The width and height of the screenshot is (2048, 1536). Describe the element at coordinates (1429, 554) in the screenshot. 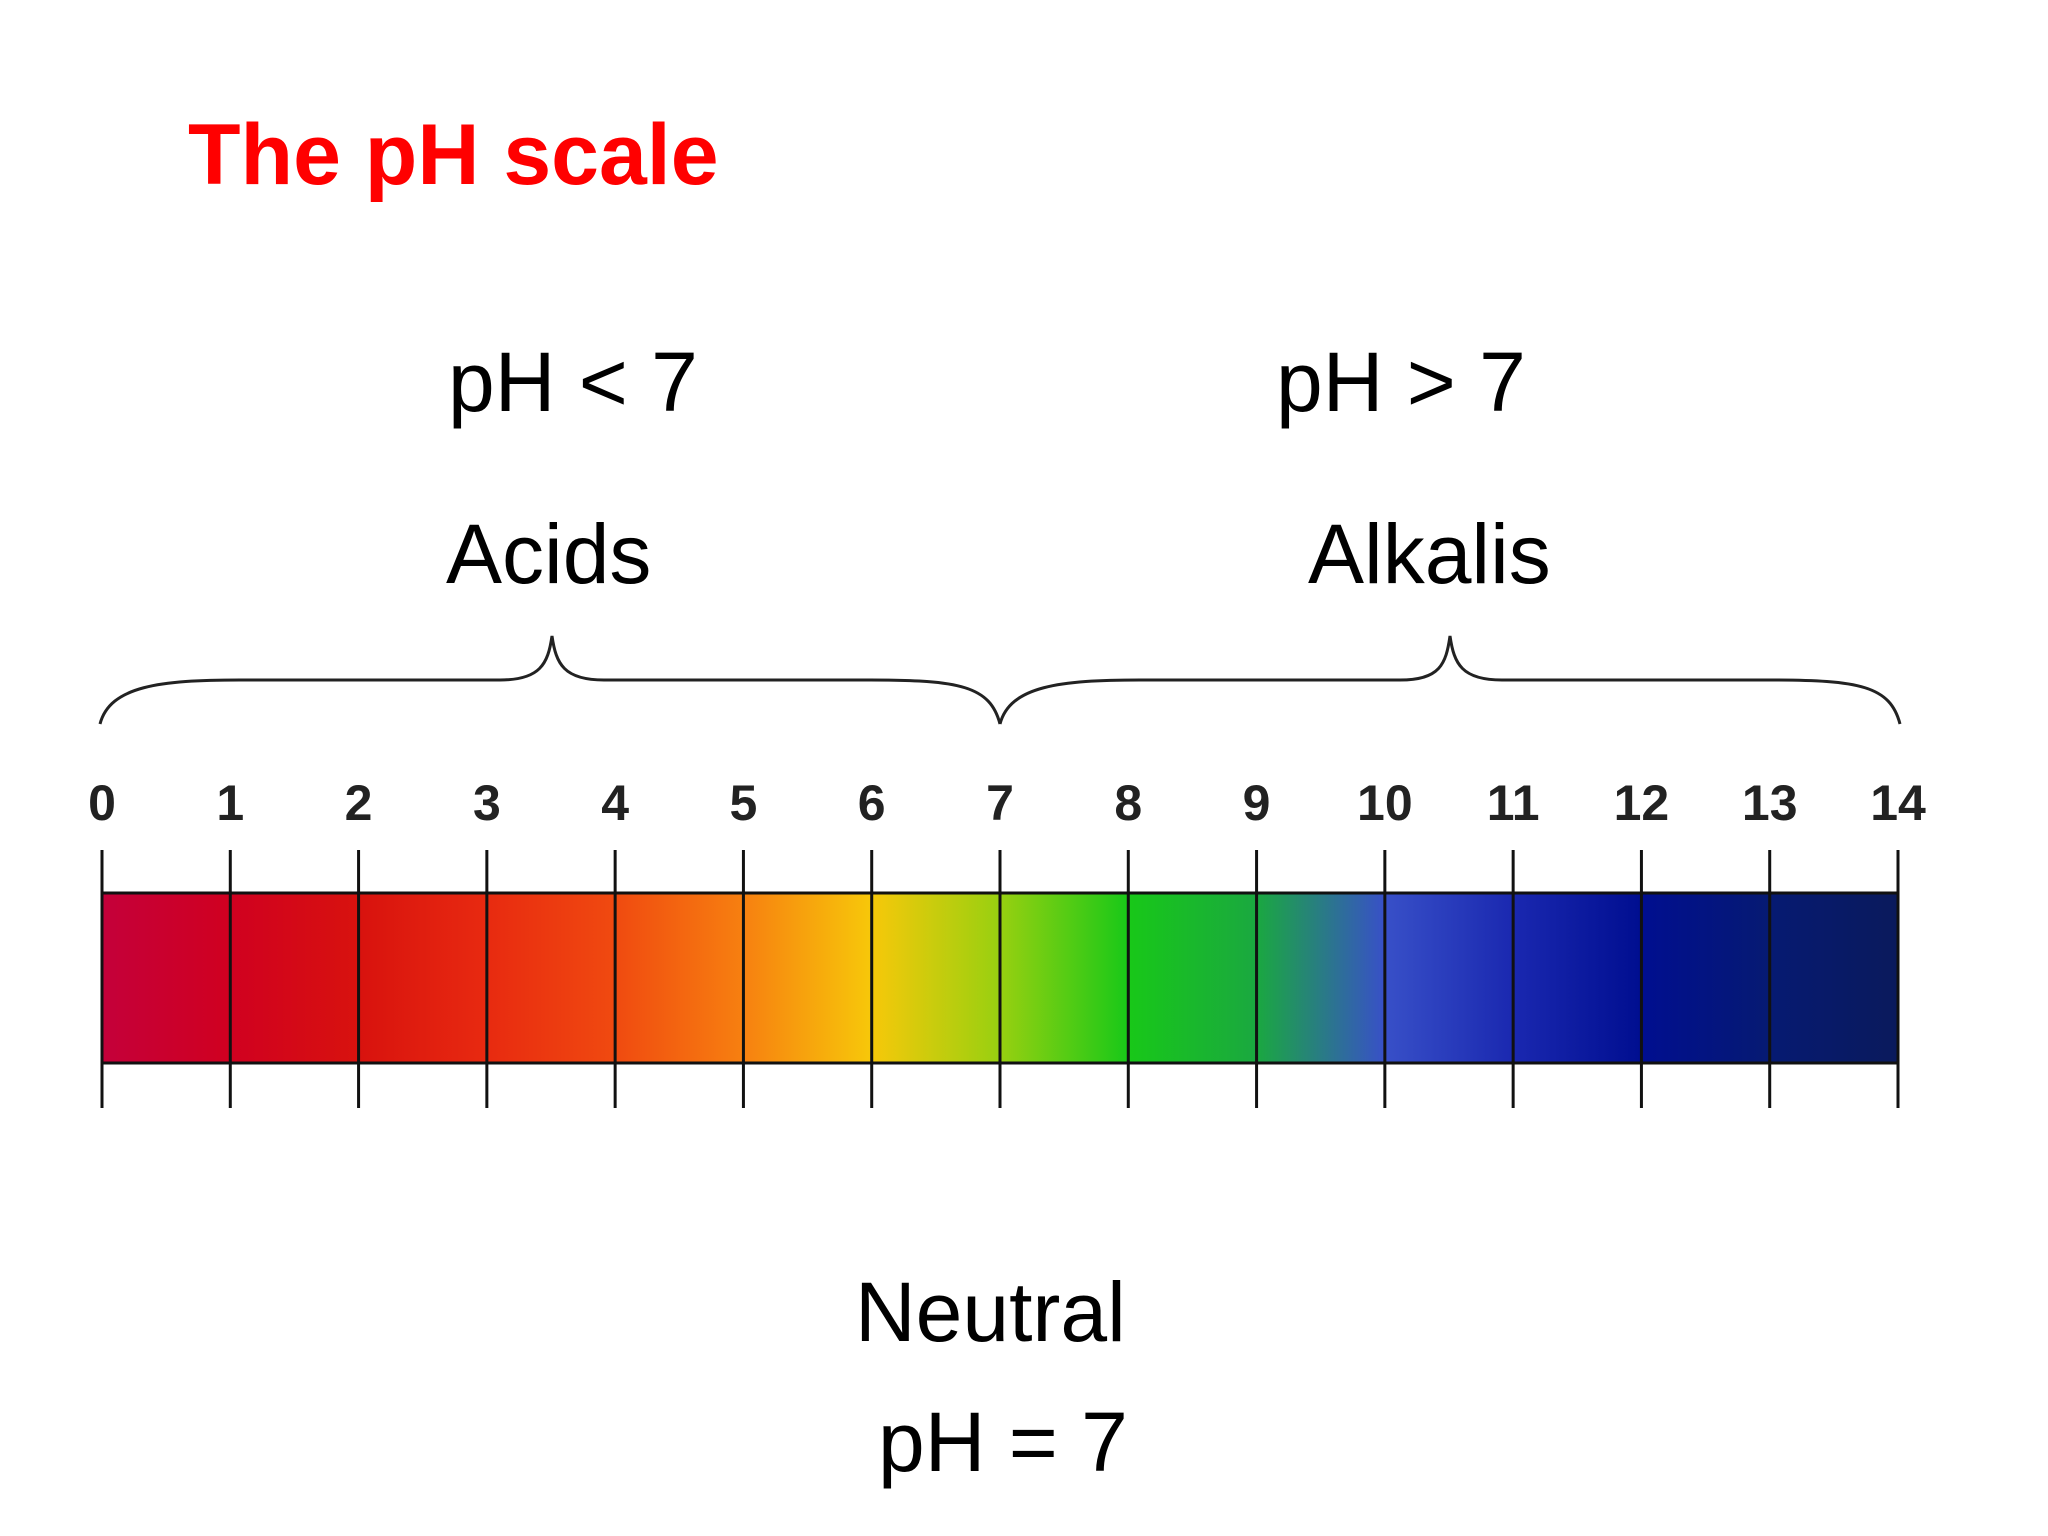

I see `alkali-label: Alkalis` at that location.